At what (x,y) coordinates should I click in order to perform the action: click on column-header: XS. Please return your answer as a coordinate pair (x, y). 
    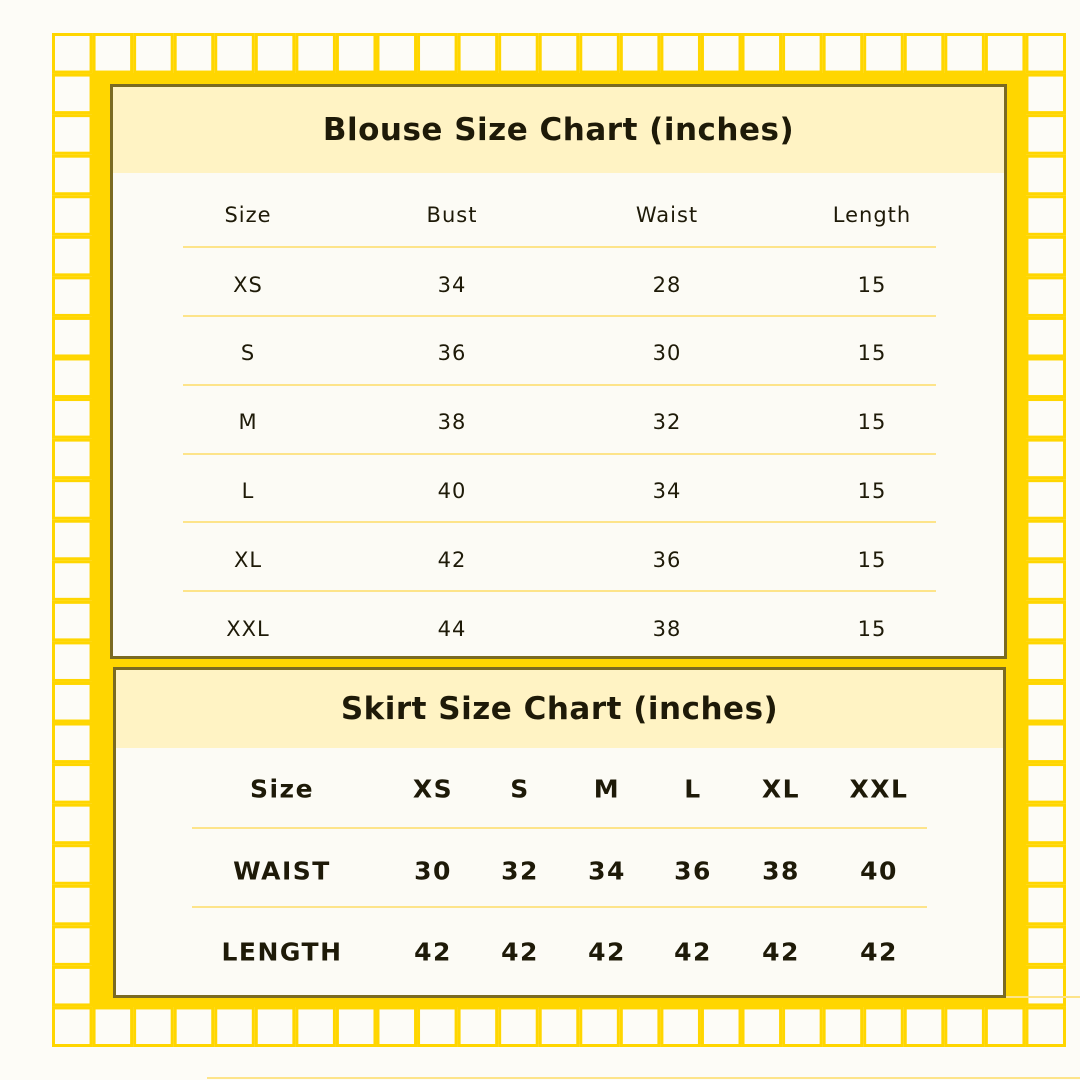
    Looking at the image, I should click on (433, 789).